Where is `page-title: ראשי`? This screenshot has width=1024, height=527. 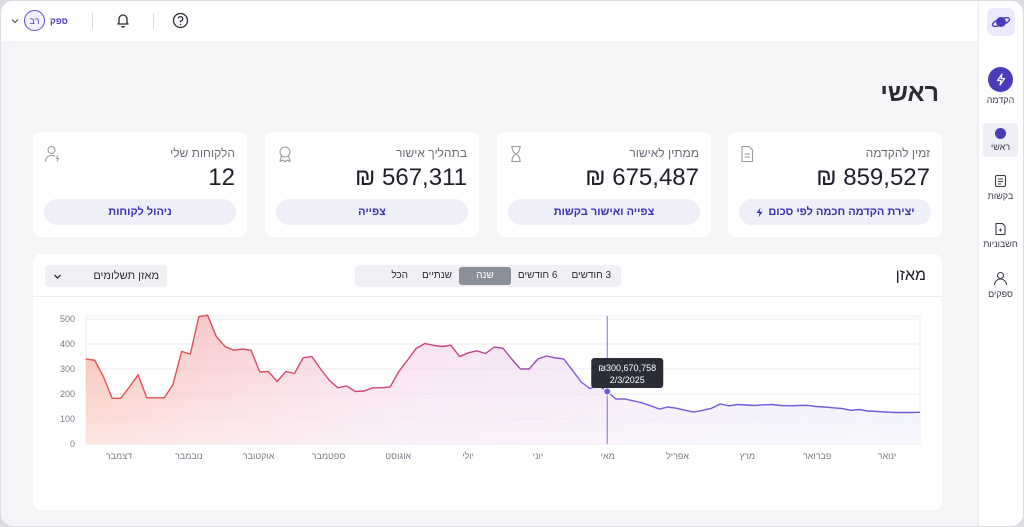
page-title: ראשי is located at coordinates (909, 93).